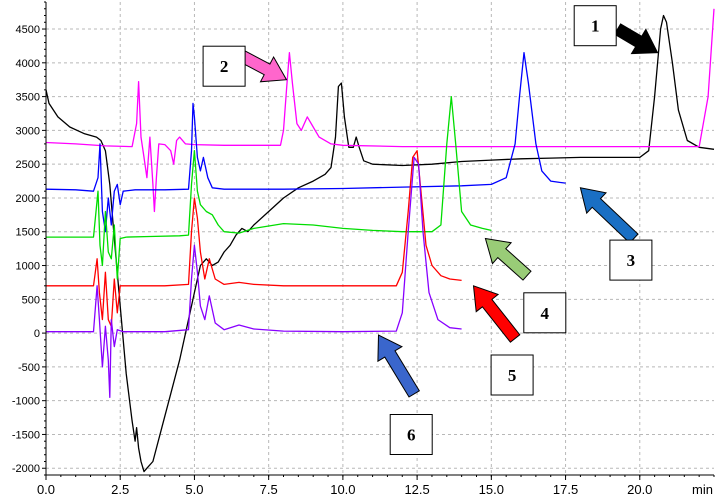 The height and width of the screenshot is (500, 715). I want to click on y-tick-label: 4000, so click(28, 64).